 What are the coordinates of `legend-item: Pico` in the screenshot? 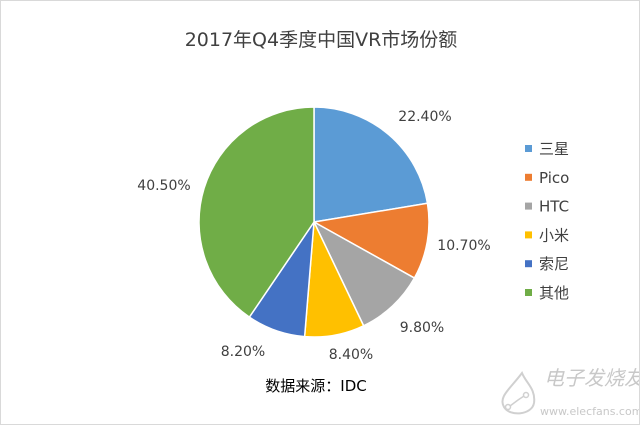 It's located at (547, 178).